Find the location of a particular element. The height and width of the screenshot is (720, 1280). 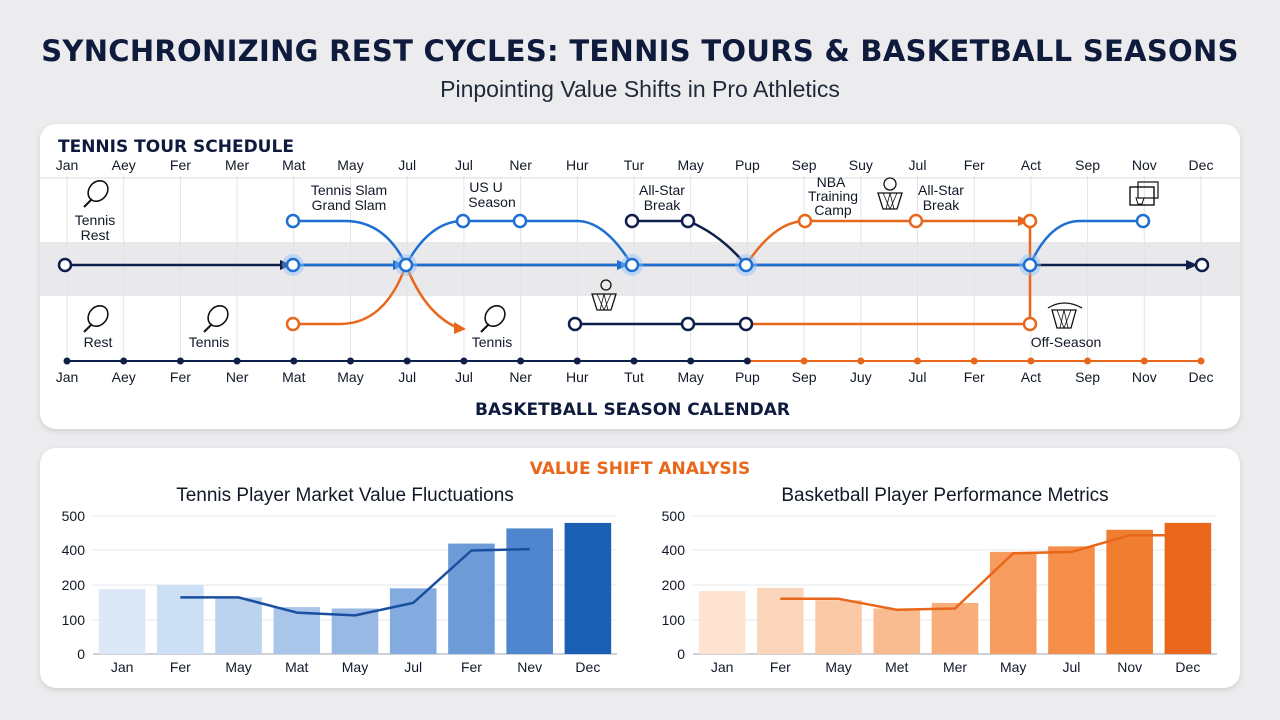

chart-title: Tennis Player Market Value Fluctuations is located at coordinates (345, 495).